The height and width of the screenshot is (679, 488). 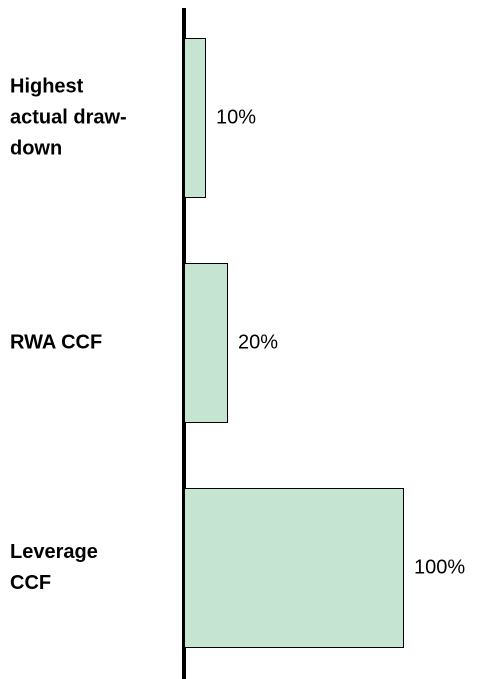 I want to click on value-label: 10%, so click(x=236, y=117).